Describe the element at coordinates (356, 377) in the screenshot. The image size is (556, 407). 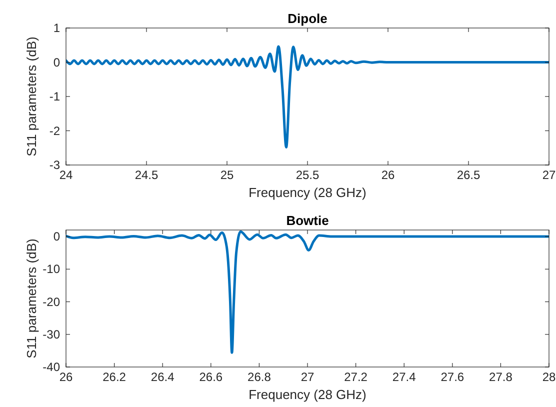
I see `x-tick-label: 27.2` at that location.